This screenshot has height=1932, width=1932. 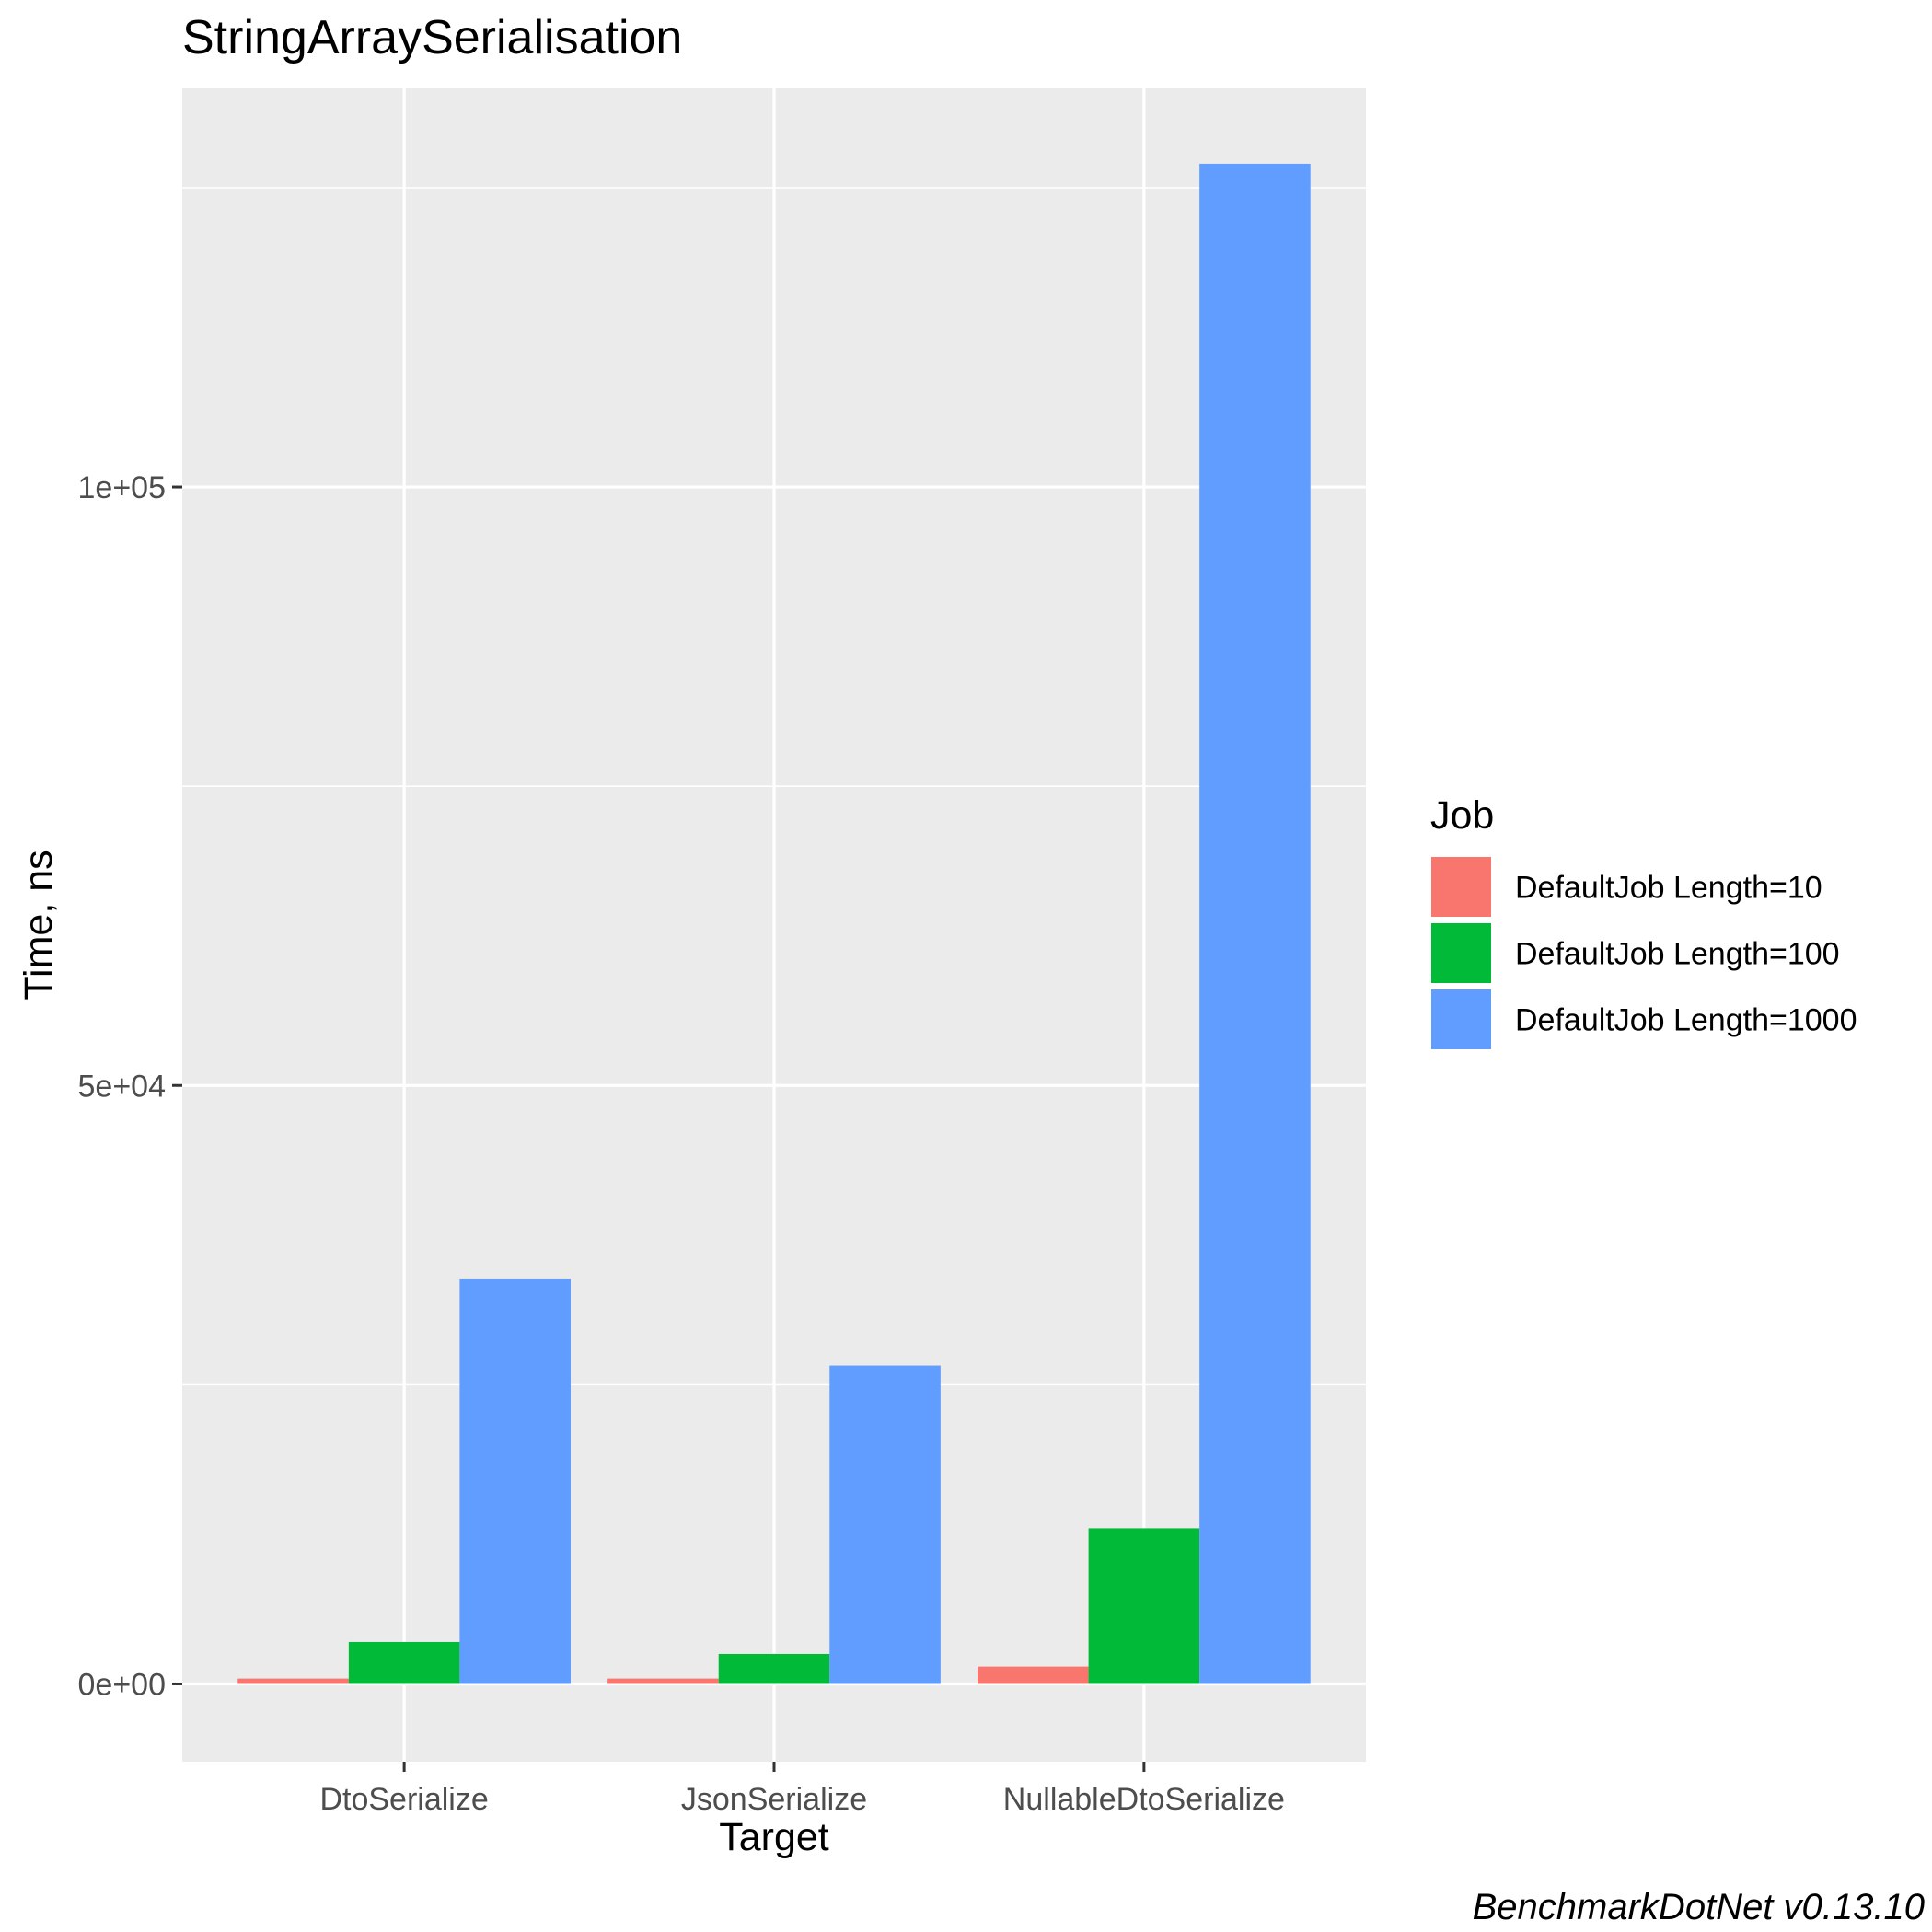 I want to click on x-tick-label-1: JsonSerialize, so click(x=774, y=1800).